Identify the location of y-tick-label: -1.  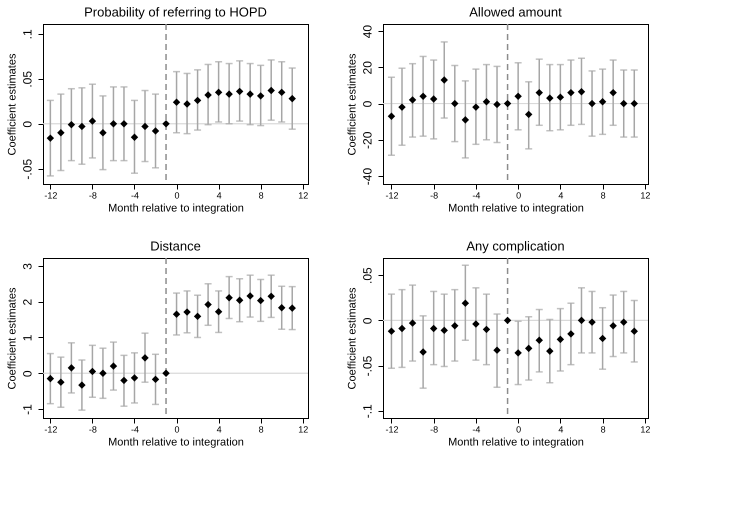
(27, 409).